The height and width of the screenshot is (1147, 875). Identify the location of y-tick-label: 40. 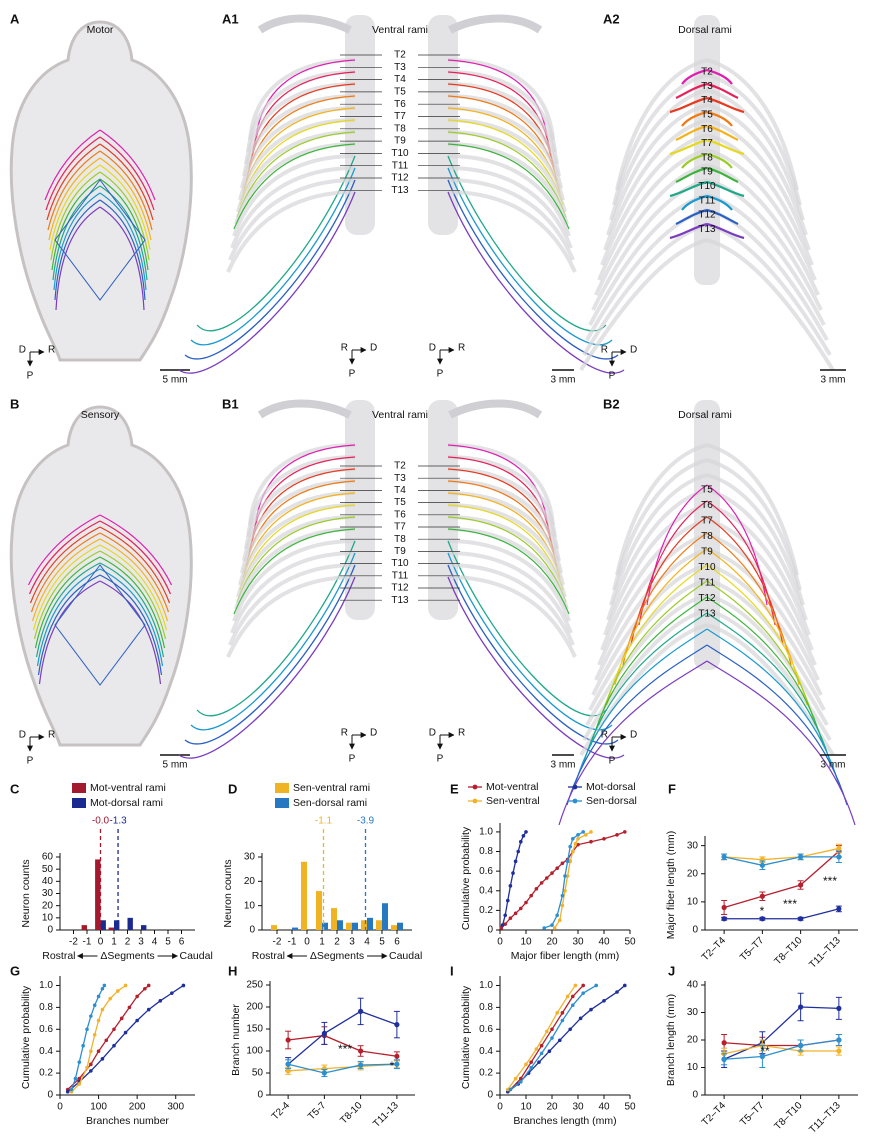
(693, 985).